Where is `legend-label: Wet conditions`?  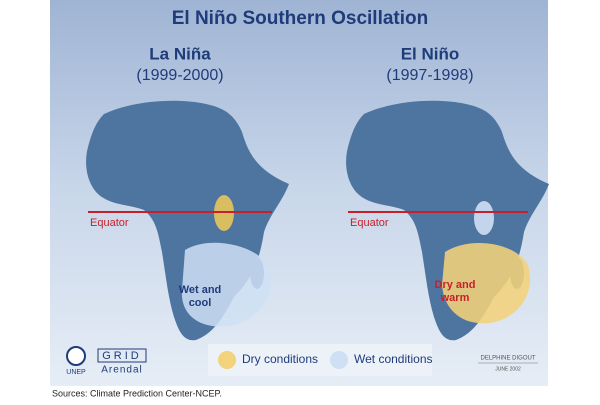
legend-label: Wet conditions is located at coordinates (393, 359).